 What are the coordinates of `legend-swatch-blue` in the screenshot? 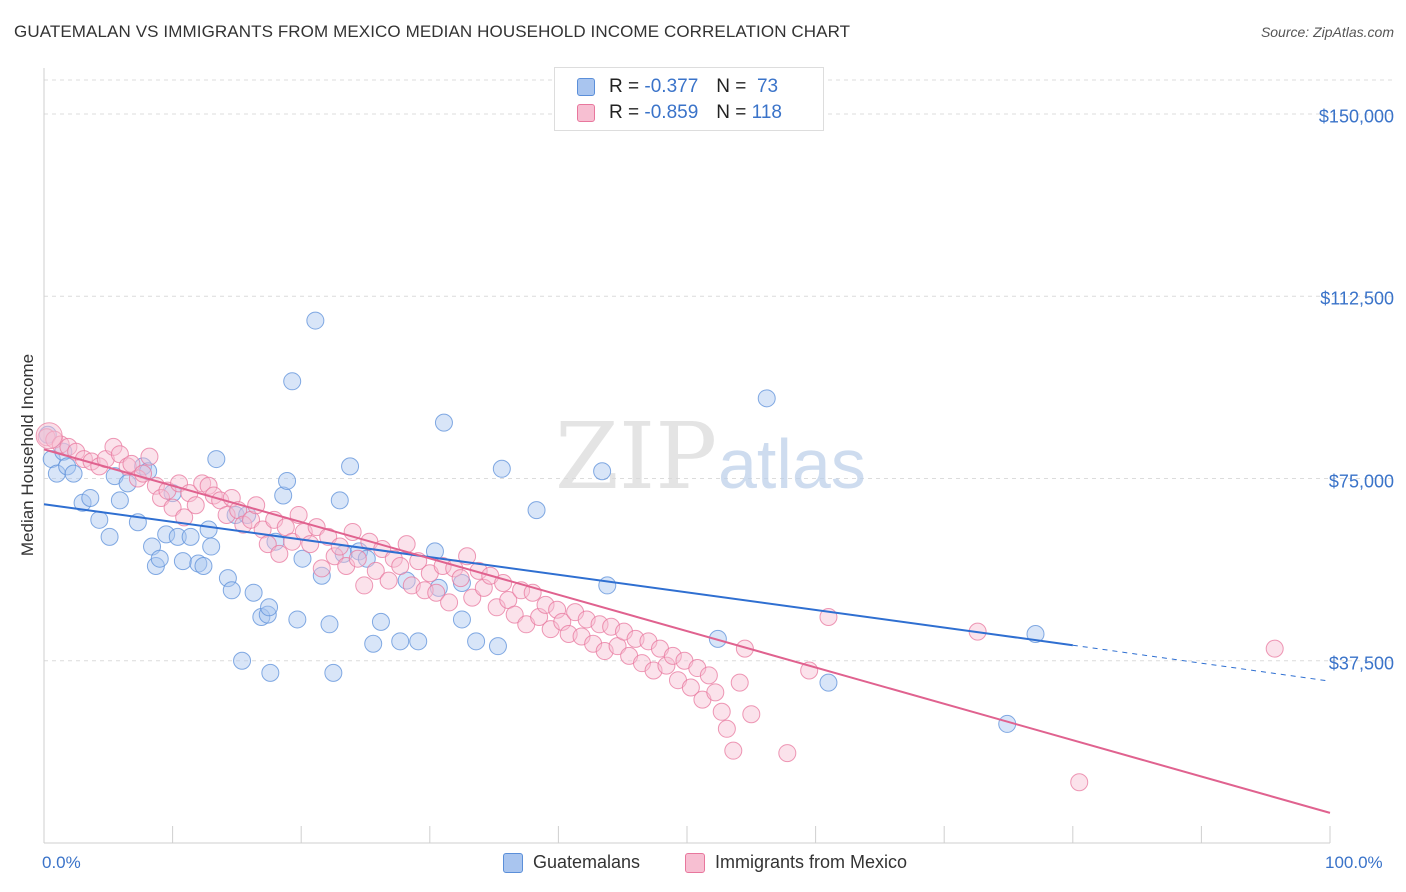 It's located at (586, 87).